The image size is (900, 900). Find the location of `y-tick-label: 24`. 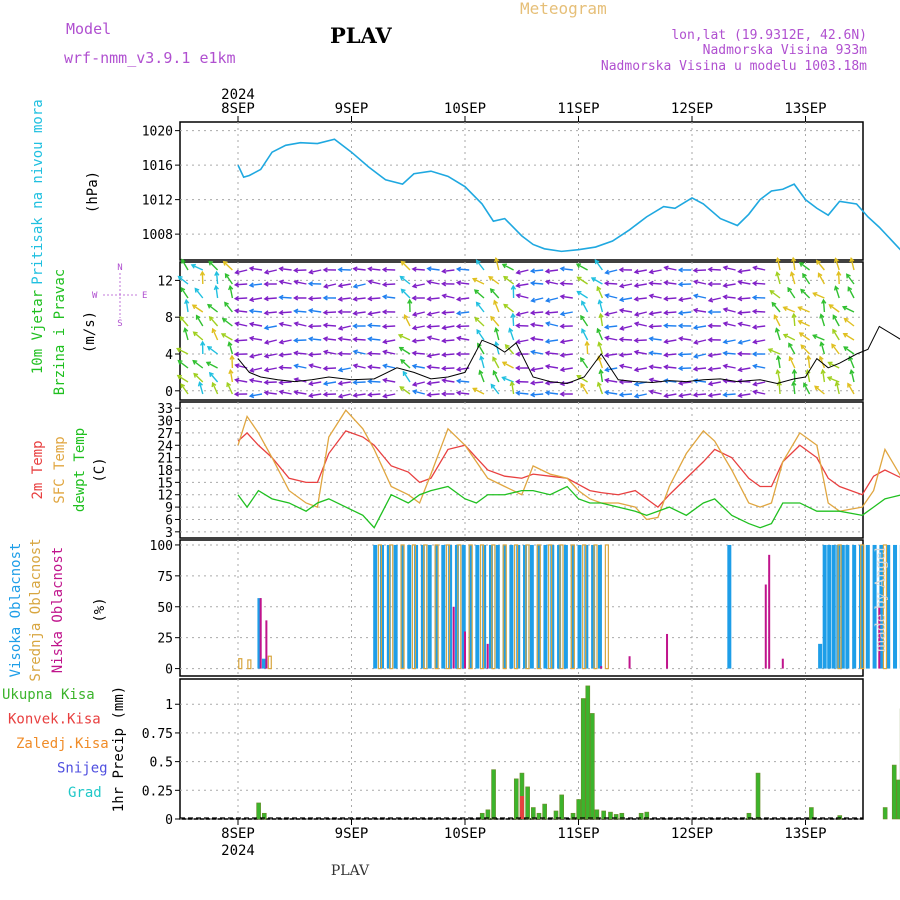

y-tick-label: 24 is located at coordinates (165, 446).